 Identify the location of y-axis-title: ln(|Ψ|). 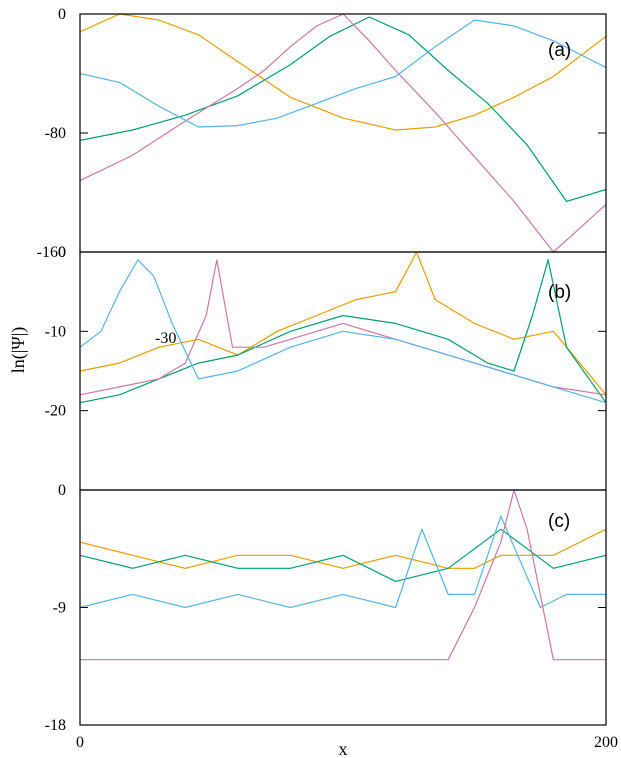
(18, 350).